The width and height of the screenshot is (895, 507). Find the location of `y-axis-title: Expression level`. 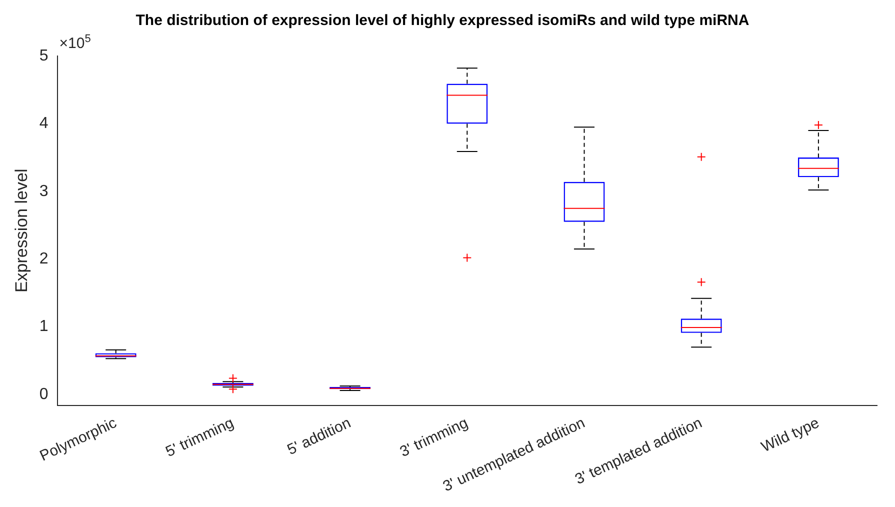

y-axis-title: Expression level is located at coordinates (21, 230).